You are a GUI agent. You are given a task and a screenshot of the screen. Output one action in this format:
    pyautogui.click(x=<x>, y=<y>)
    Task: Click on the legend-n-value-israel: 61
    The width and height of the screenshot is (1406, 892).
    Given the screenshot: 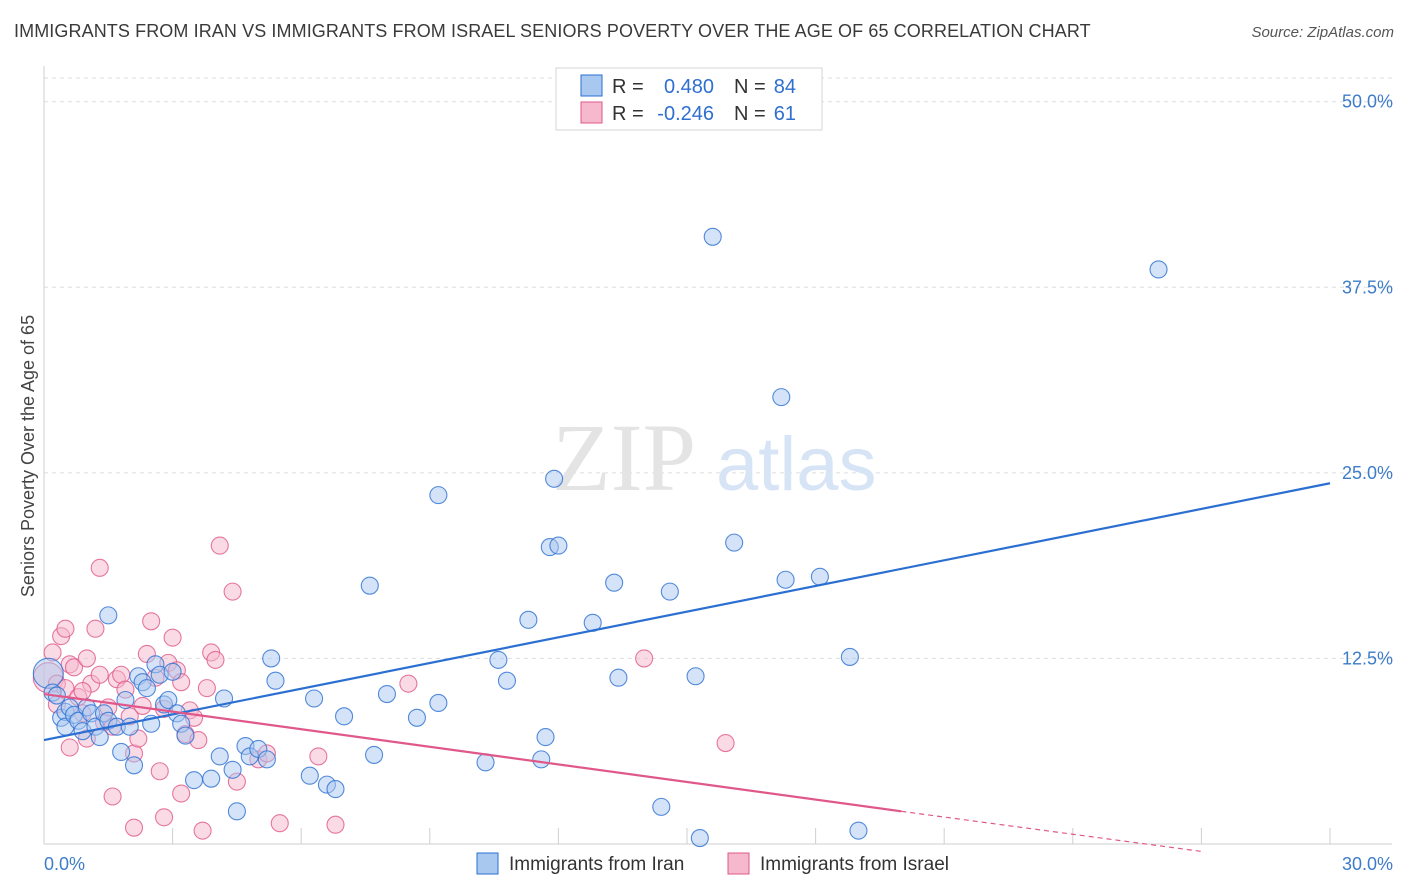 What is the action you would take?
    pyautogui.click(x=785, y=114)
    